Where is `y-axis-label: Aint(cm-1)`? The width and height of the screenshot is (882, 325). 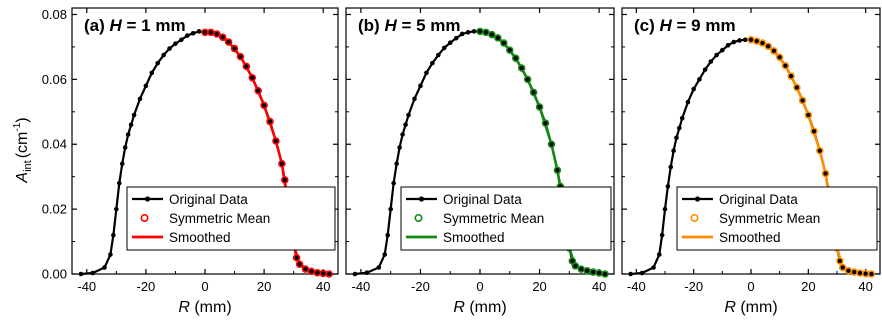
y-axis-label: Aint(cm-1) is located at coordinates (23, 150).